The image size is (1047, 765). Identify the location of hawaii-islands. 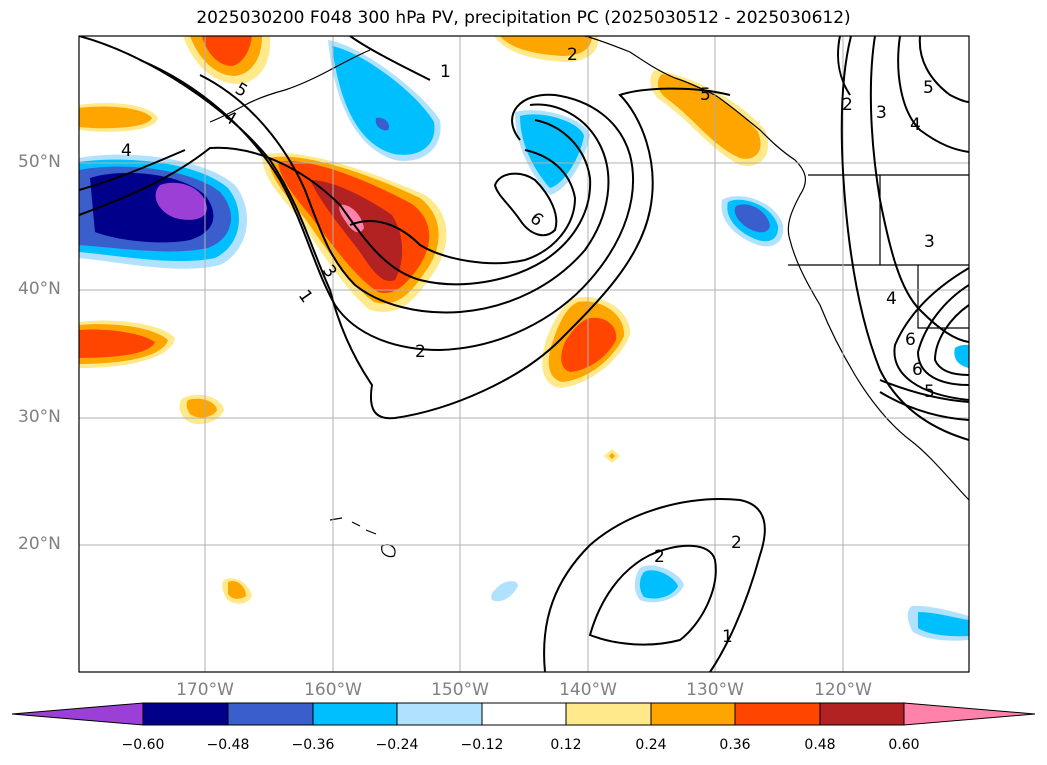
(362, 537).